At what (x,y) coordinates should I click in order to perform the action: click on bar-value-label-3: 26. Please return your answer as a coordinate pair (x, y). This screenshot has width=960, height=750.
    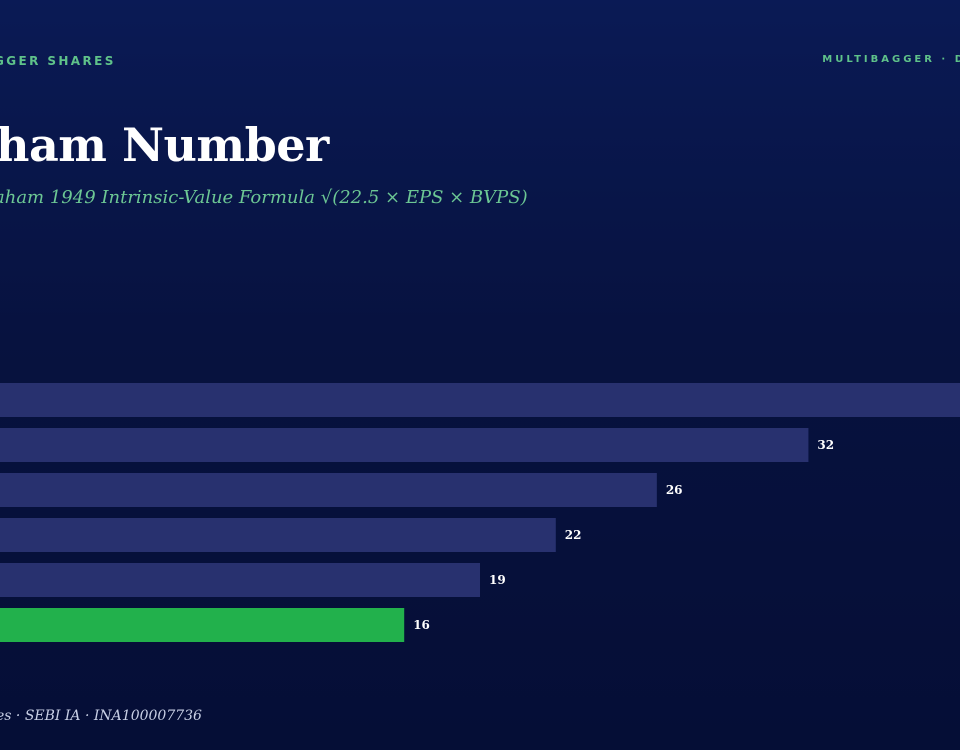
    Looking at the image, I should click on (674, 490).